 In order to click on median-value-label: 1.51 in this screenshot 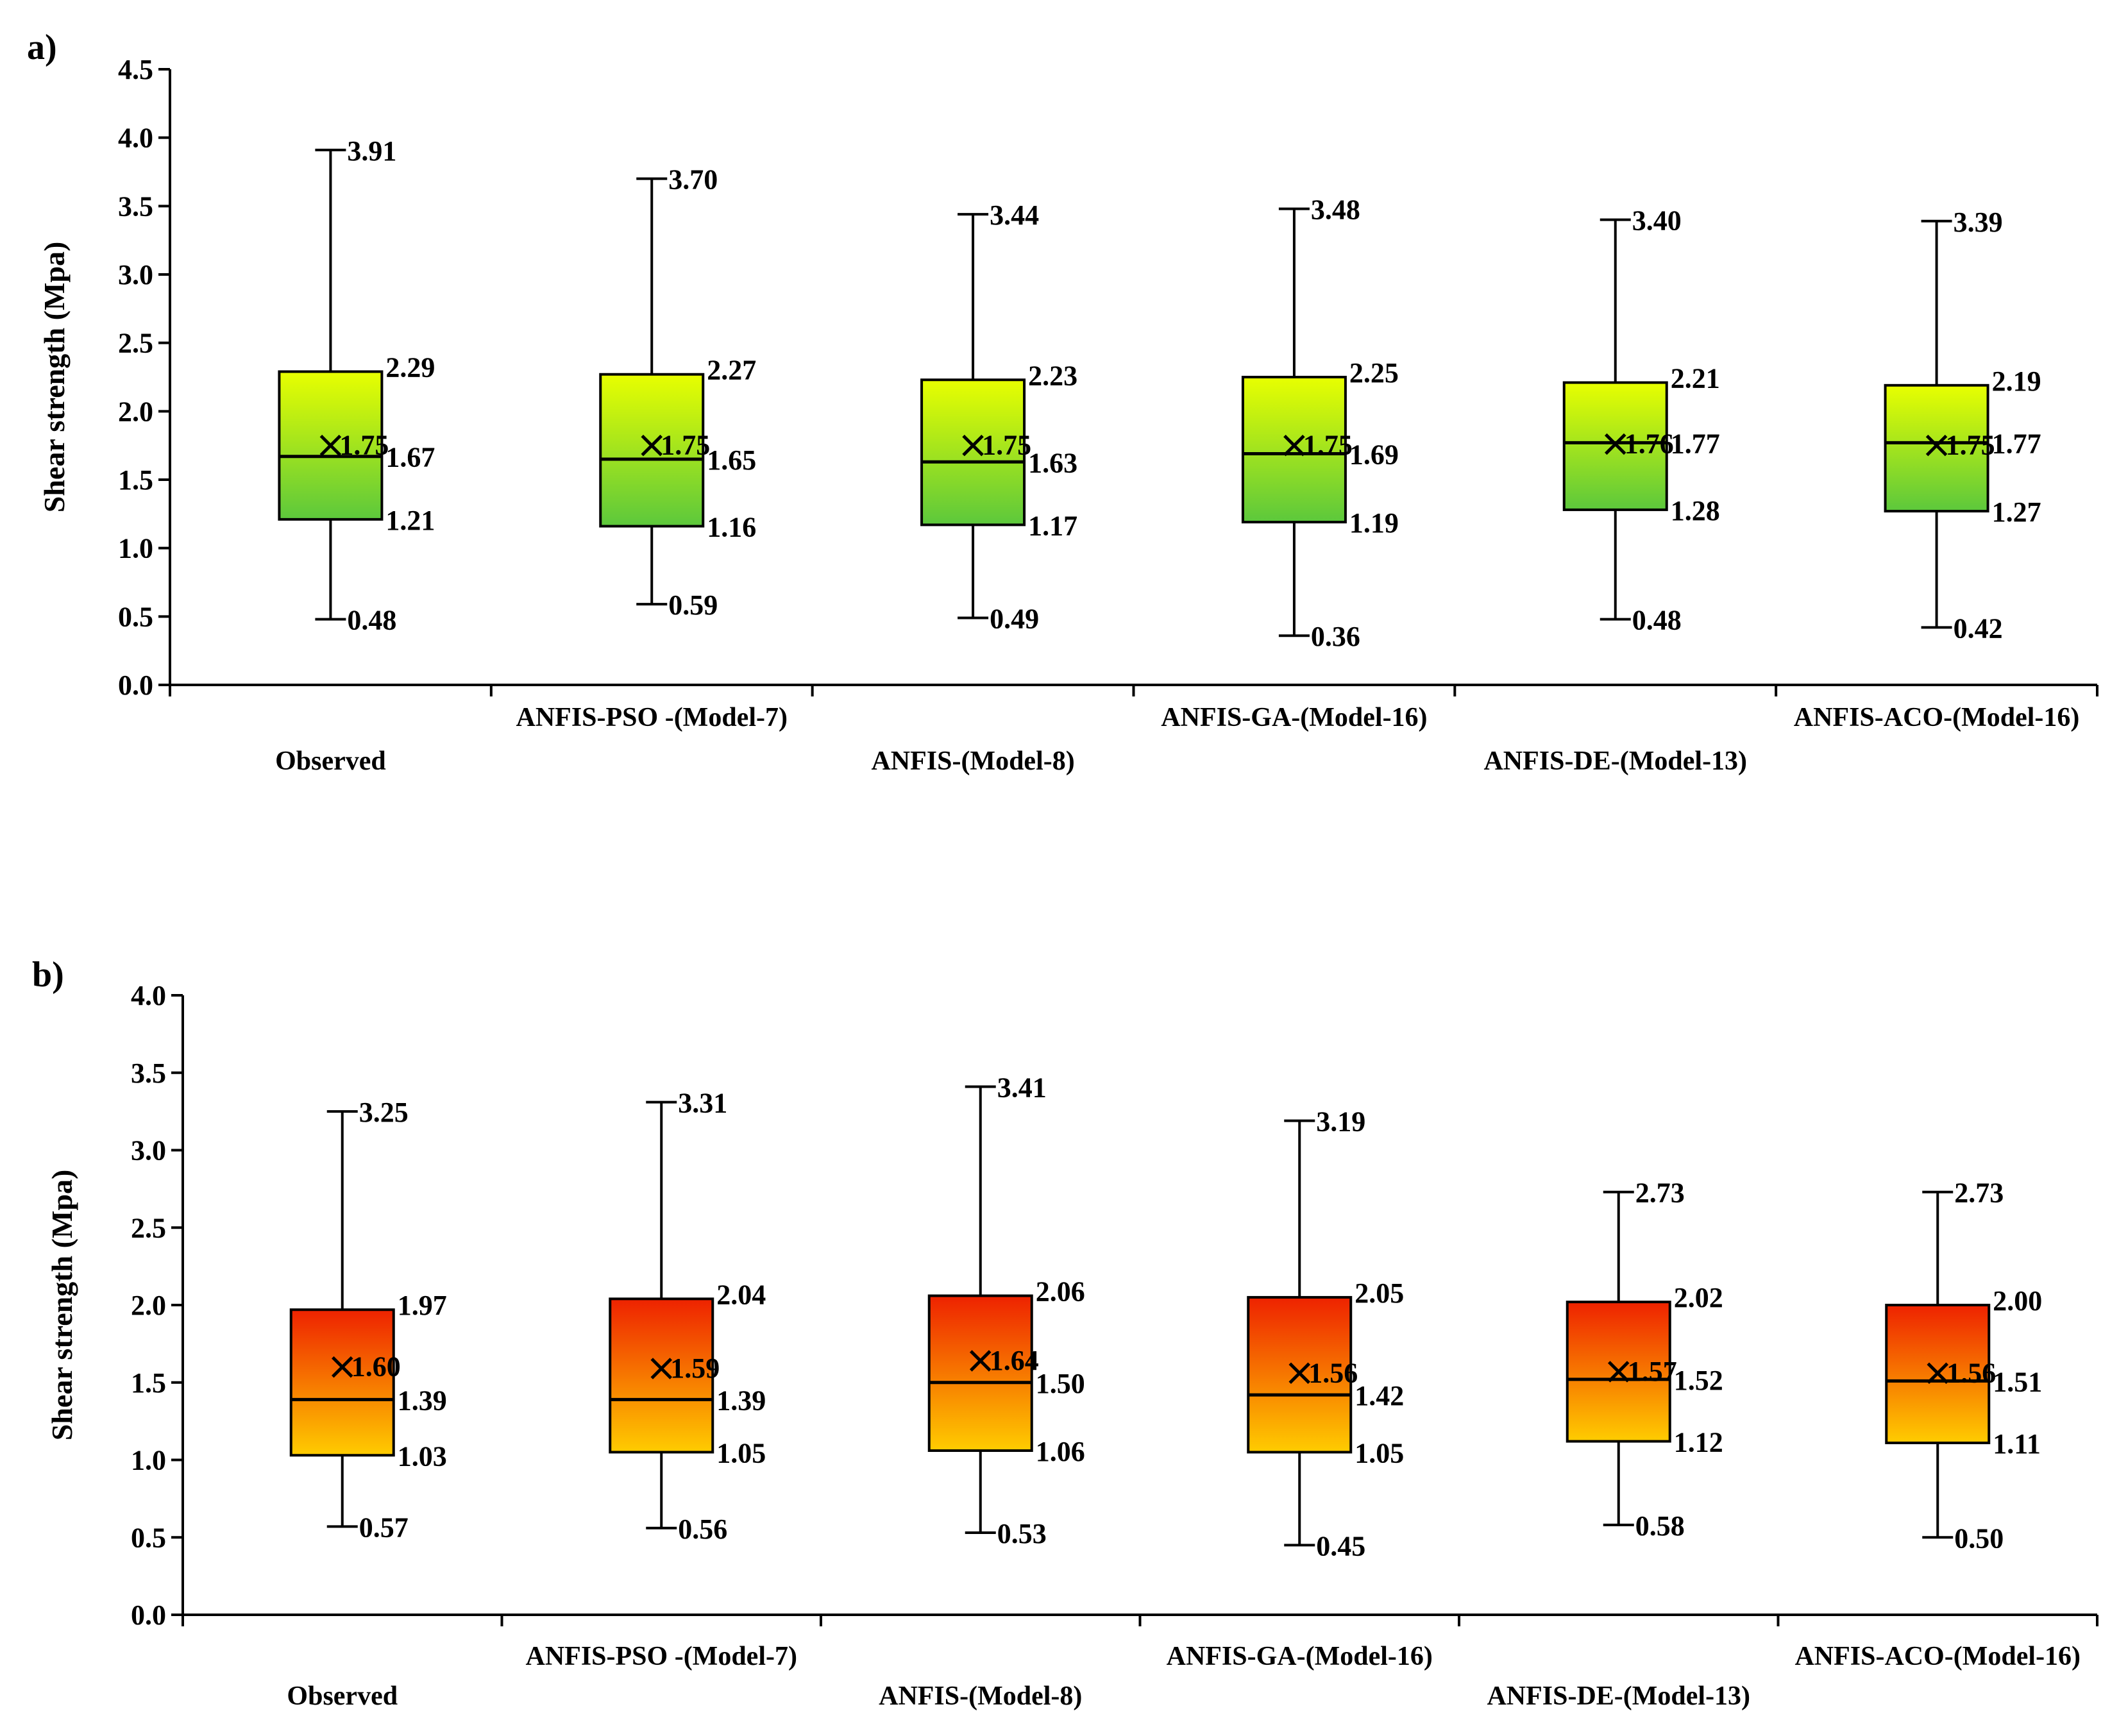, I will do `click(2017, 1381)`.